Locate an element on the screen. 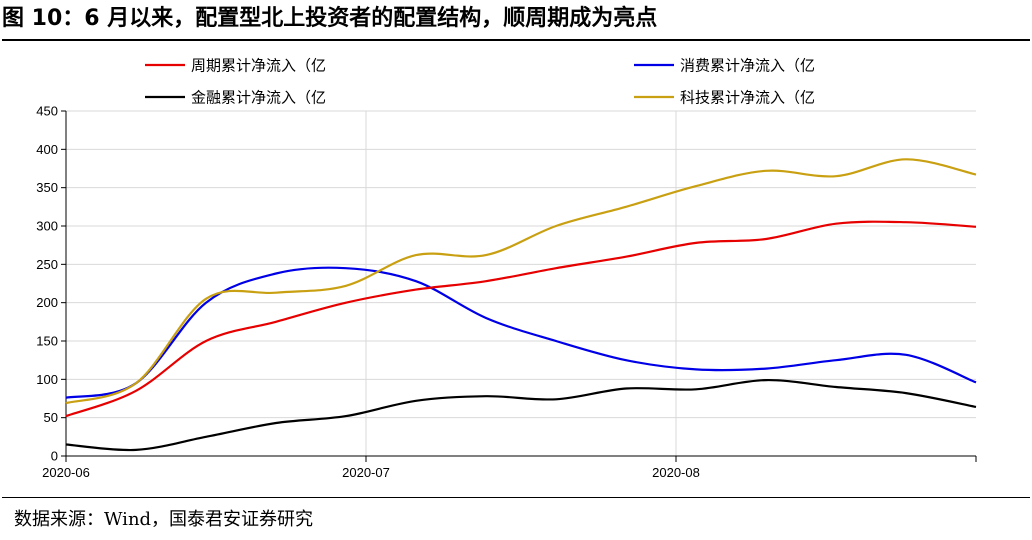  title-divider is located at coordinates (516, 40).